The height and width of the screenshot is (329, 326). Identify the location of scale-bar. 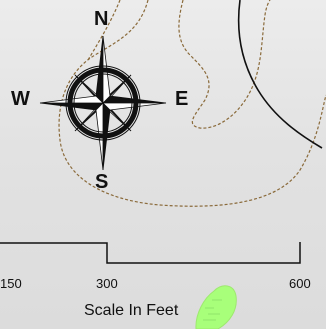
(150, 253).